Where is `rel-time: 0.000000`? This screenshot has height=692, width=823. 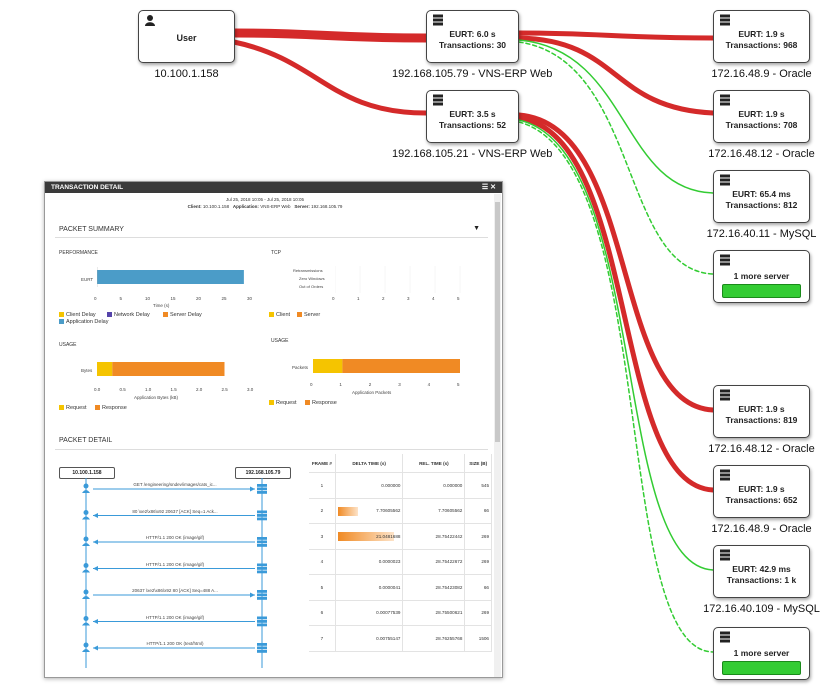 rel-time: 0.000000 is located at coordinates (434, 485).